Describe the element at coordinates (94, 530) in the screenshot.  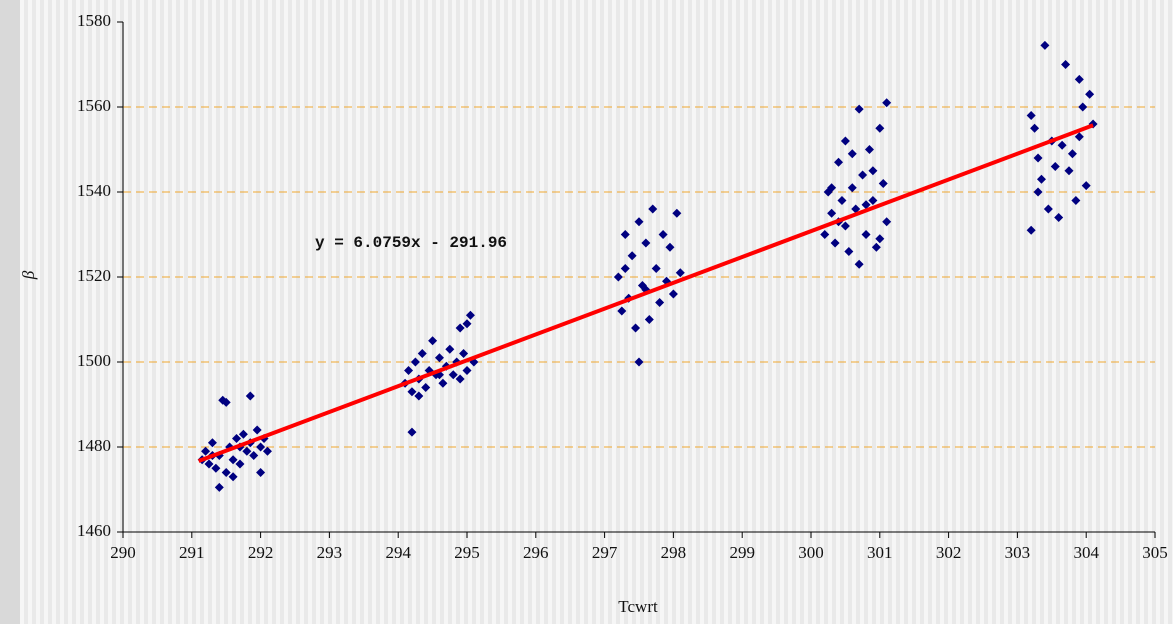
I see `y-tick-label: 1460` at that location.